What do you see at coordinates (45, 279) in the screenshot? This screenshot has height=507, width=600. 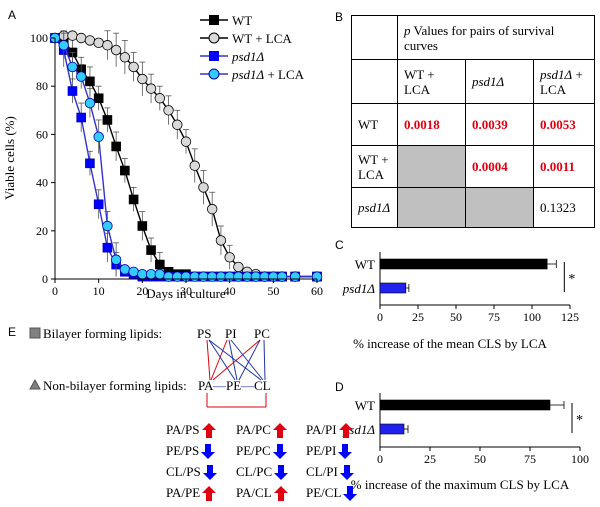 I see `y-tick-label: 0` at bounding box center [45, 279].